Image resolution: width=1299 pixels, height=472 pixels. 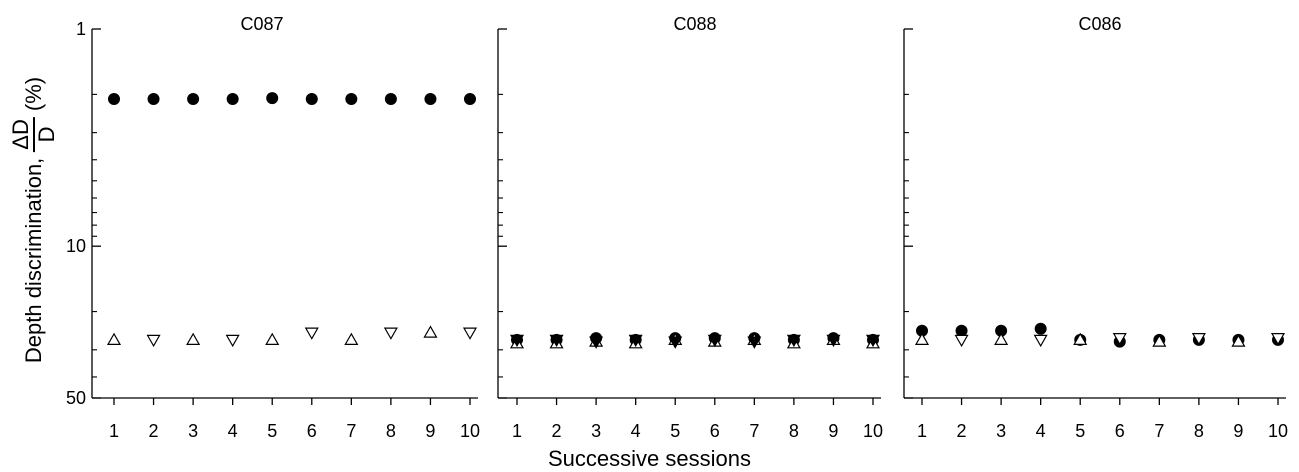 What do you see at coordinates (261, 24) in the screenshot?
I see `panel-title: C087` at bounding box center [261, 24].